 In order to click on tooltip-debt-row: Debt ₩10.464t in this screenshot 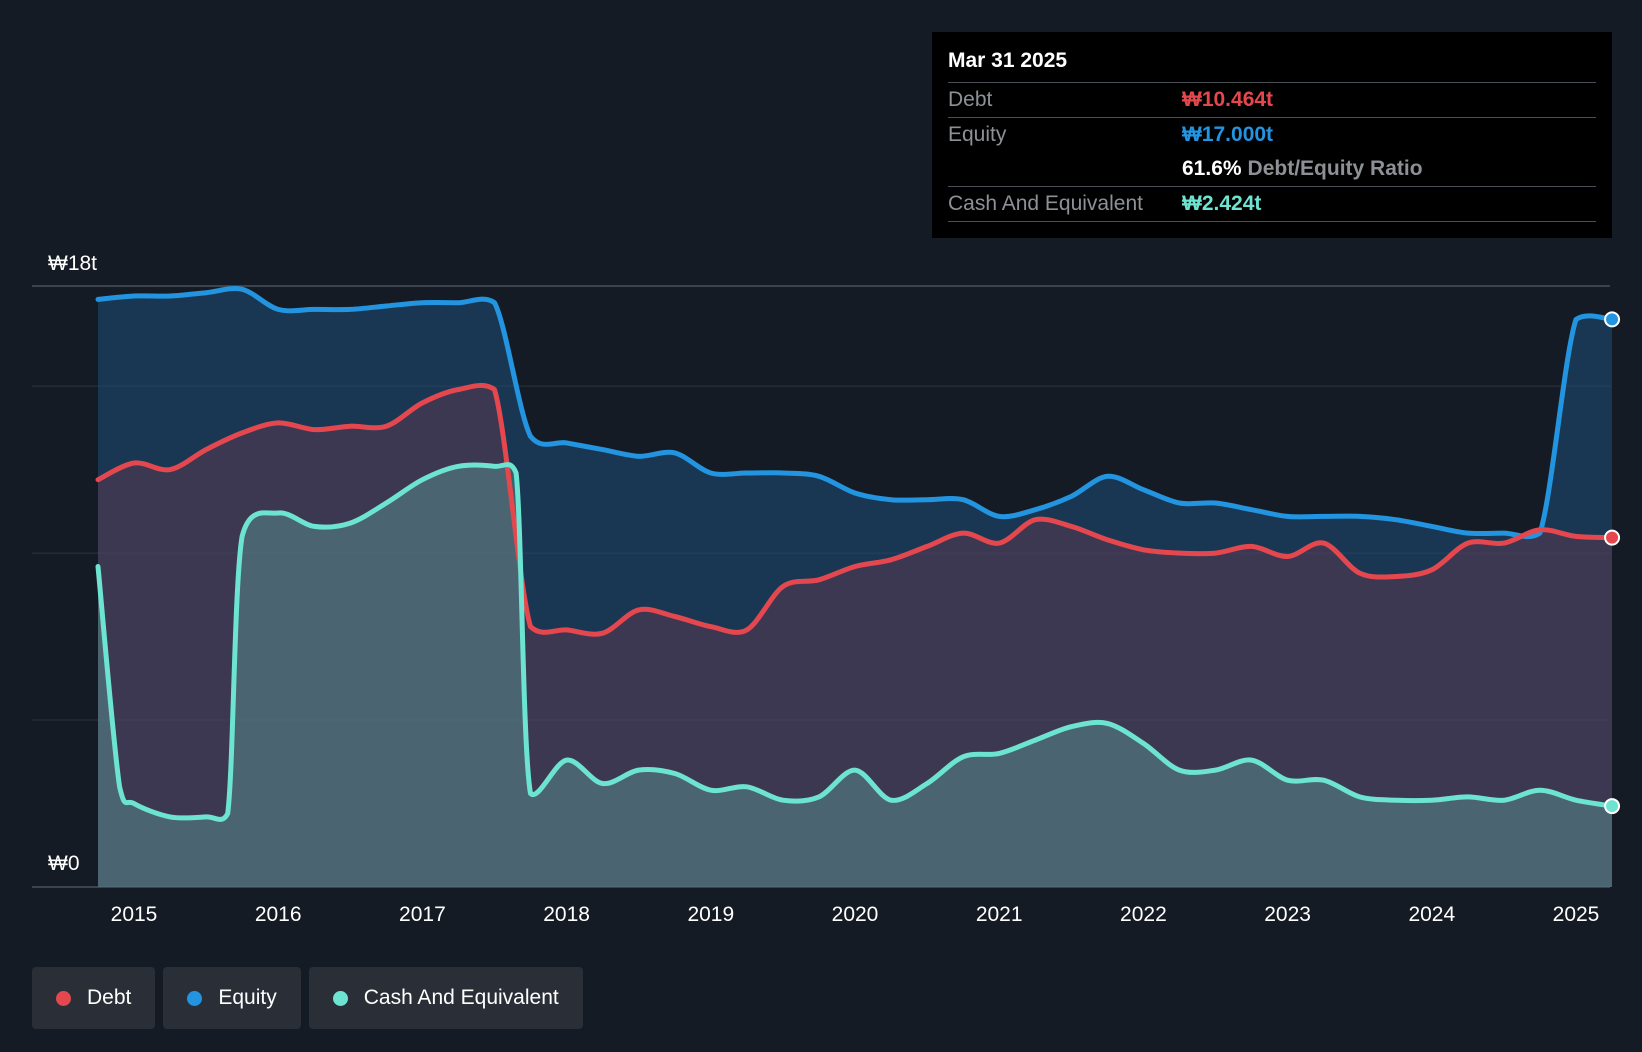, I will do `click(1272, 99)`.